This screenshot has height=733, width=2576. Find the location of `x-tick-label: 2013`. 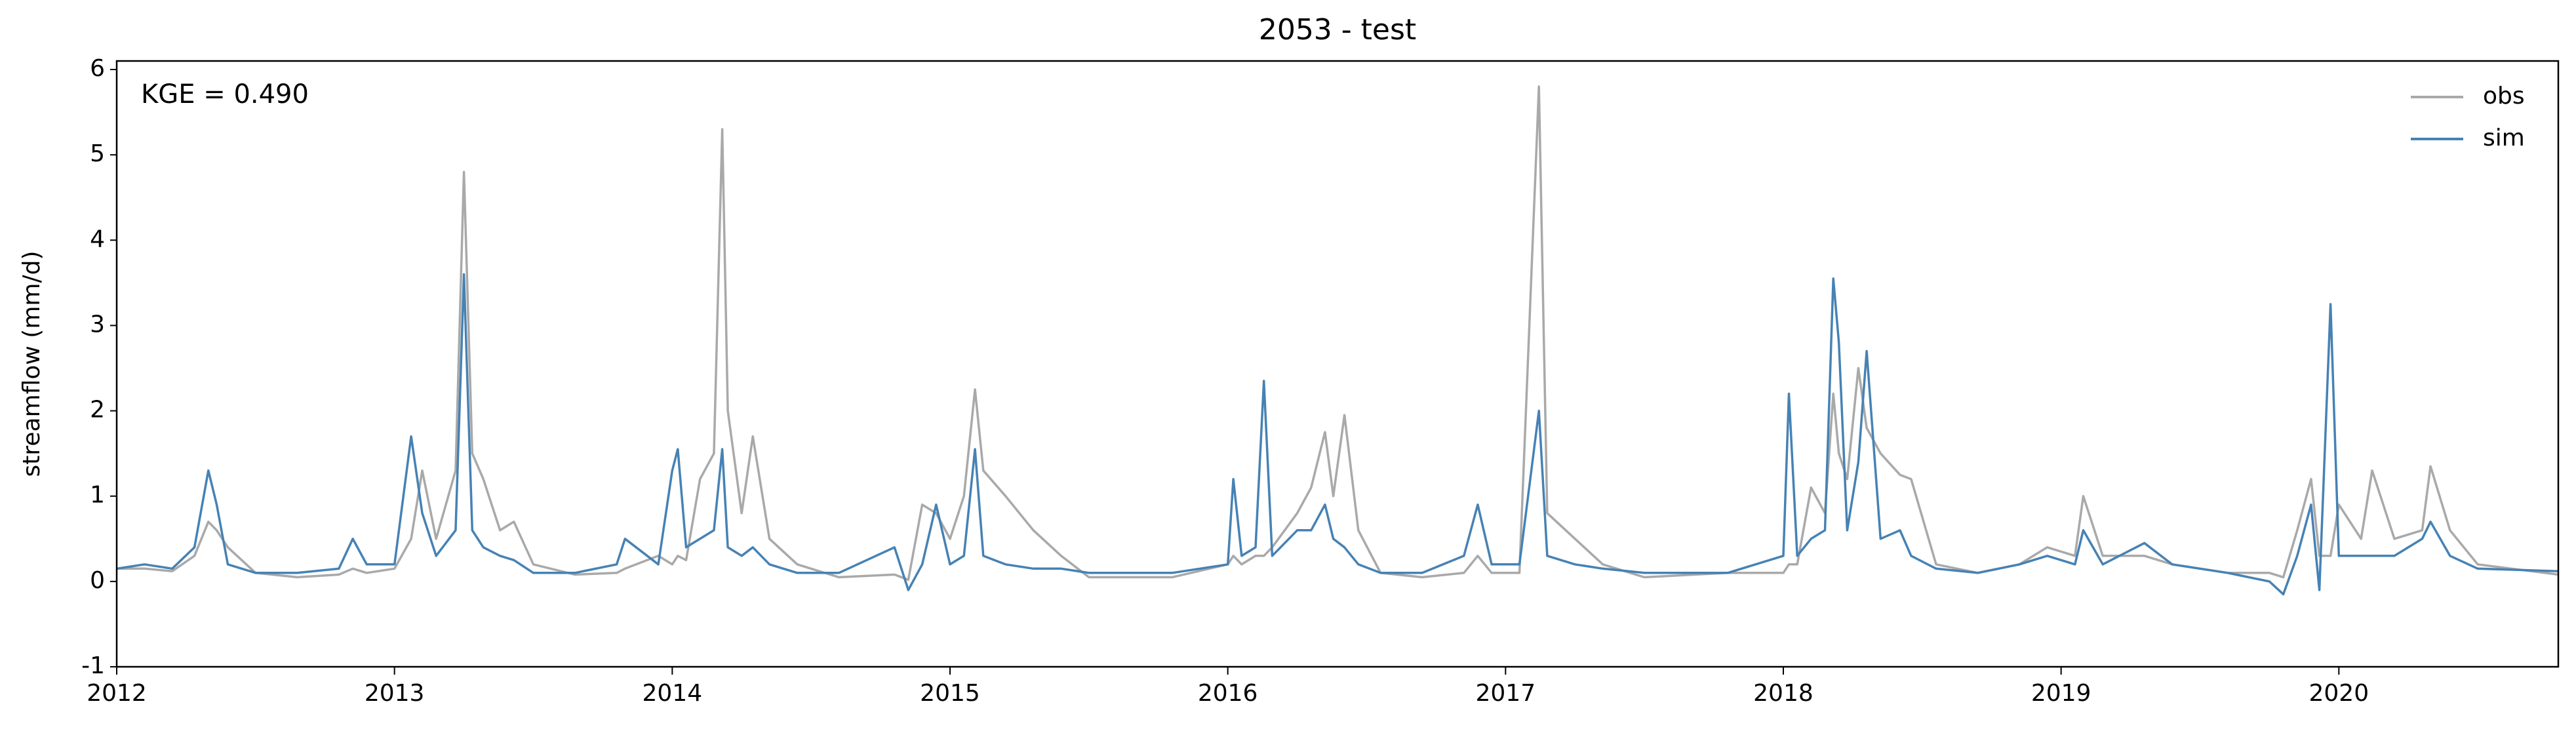

x-tick-label: 2013 is located at coordinates (395, 693).